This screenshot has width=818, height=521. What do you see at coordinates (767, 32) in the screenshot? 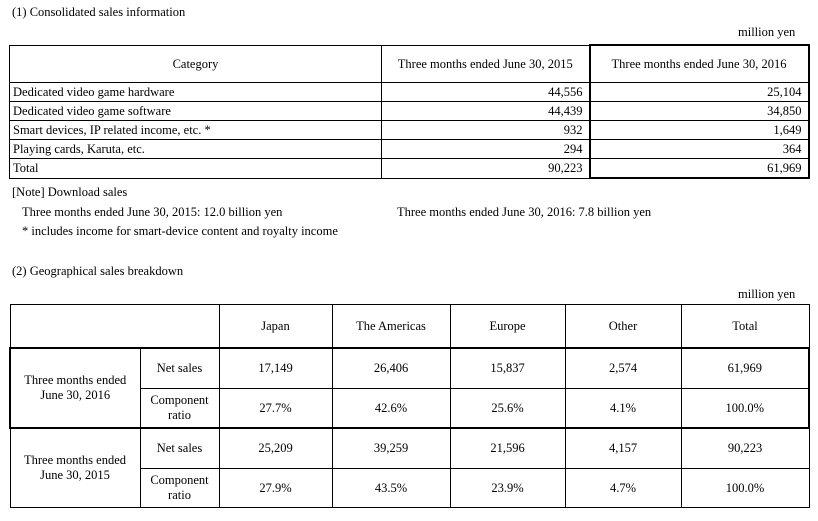
I see `section1-unit: million yen` at bounding box center [767, 32].